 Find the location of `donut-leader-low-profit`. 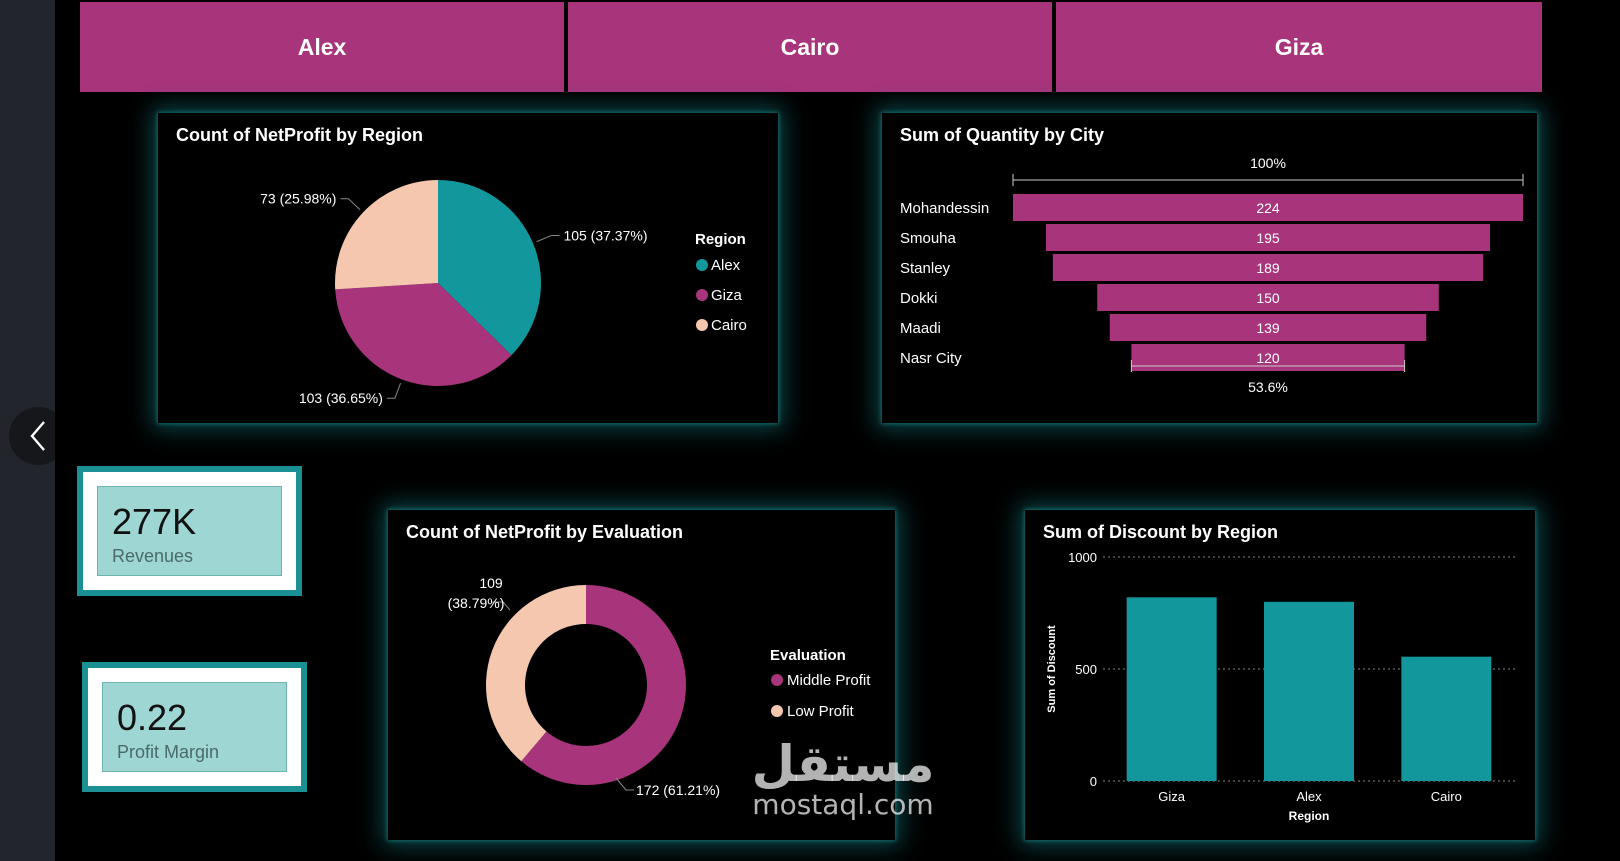

donut-leader-low-profit is located at coordinates (501, 606).